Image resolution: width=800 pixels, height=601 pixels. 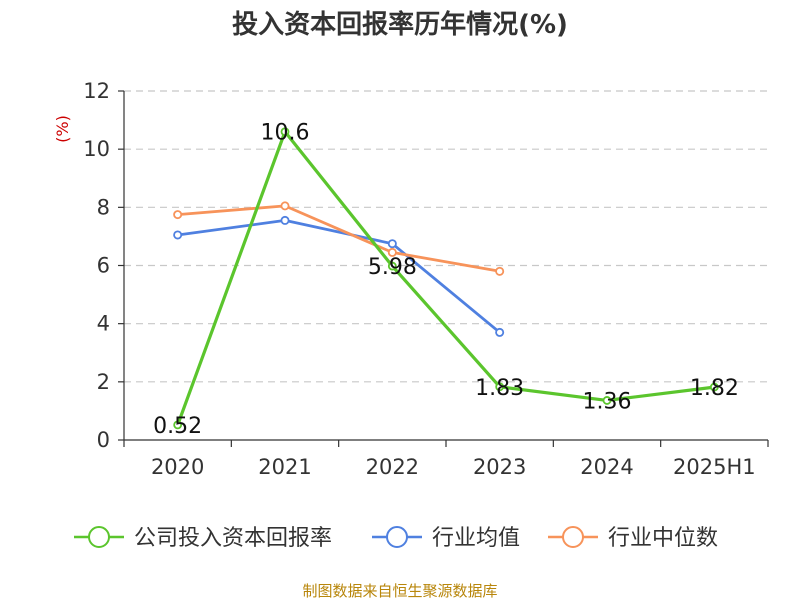 I want to click on series-1-point-2022, so click(x=392, y=244).